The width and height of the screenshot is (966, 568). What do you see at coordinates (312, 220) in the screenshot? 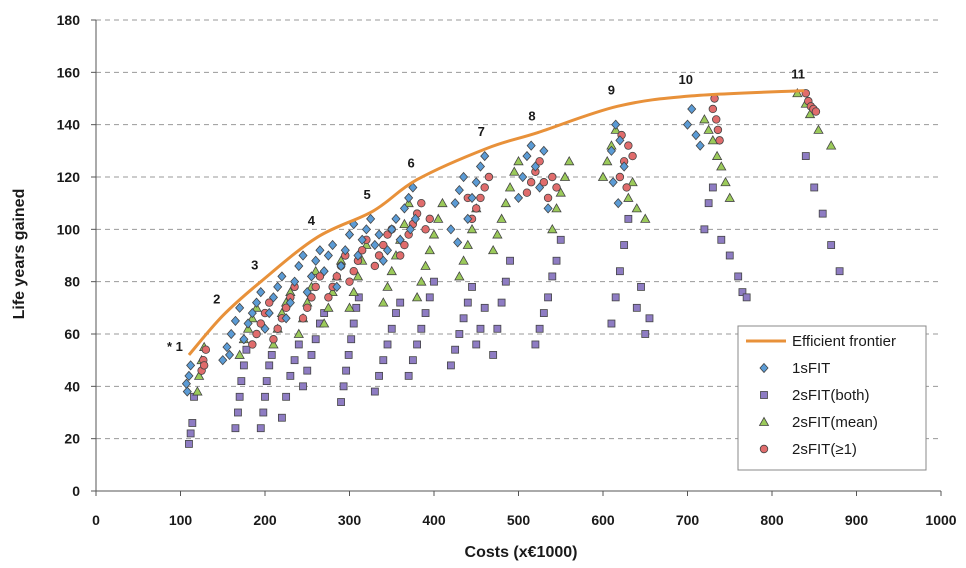
I see `frontier-label: 4` at bounding box center [312, 220].